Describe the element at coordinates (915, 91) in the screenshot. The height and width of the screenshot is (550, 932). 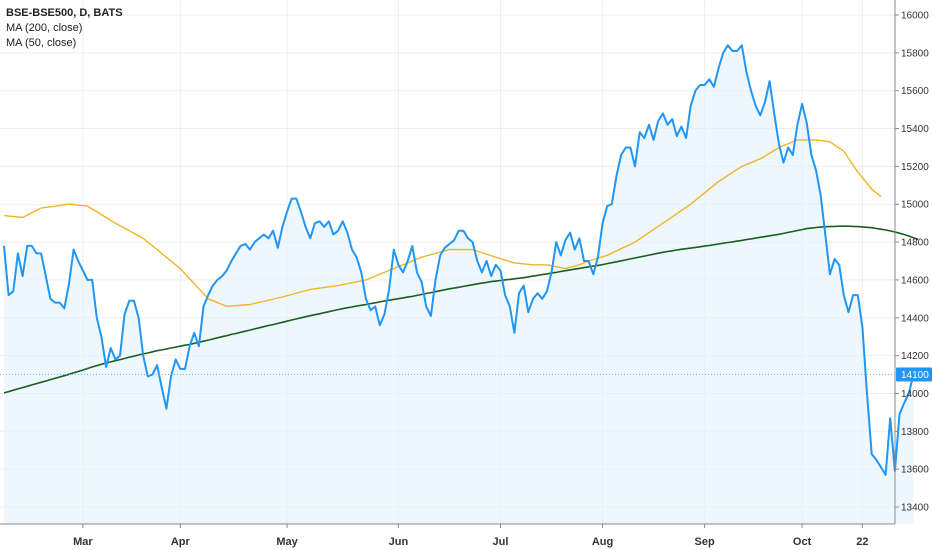
I see `y-tick-label: 15600` at that location.